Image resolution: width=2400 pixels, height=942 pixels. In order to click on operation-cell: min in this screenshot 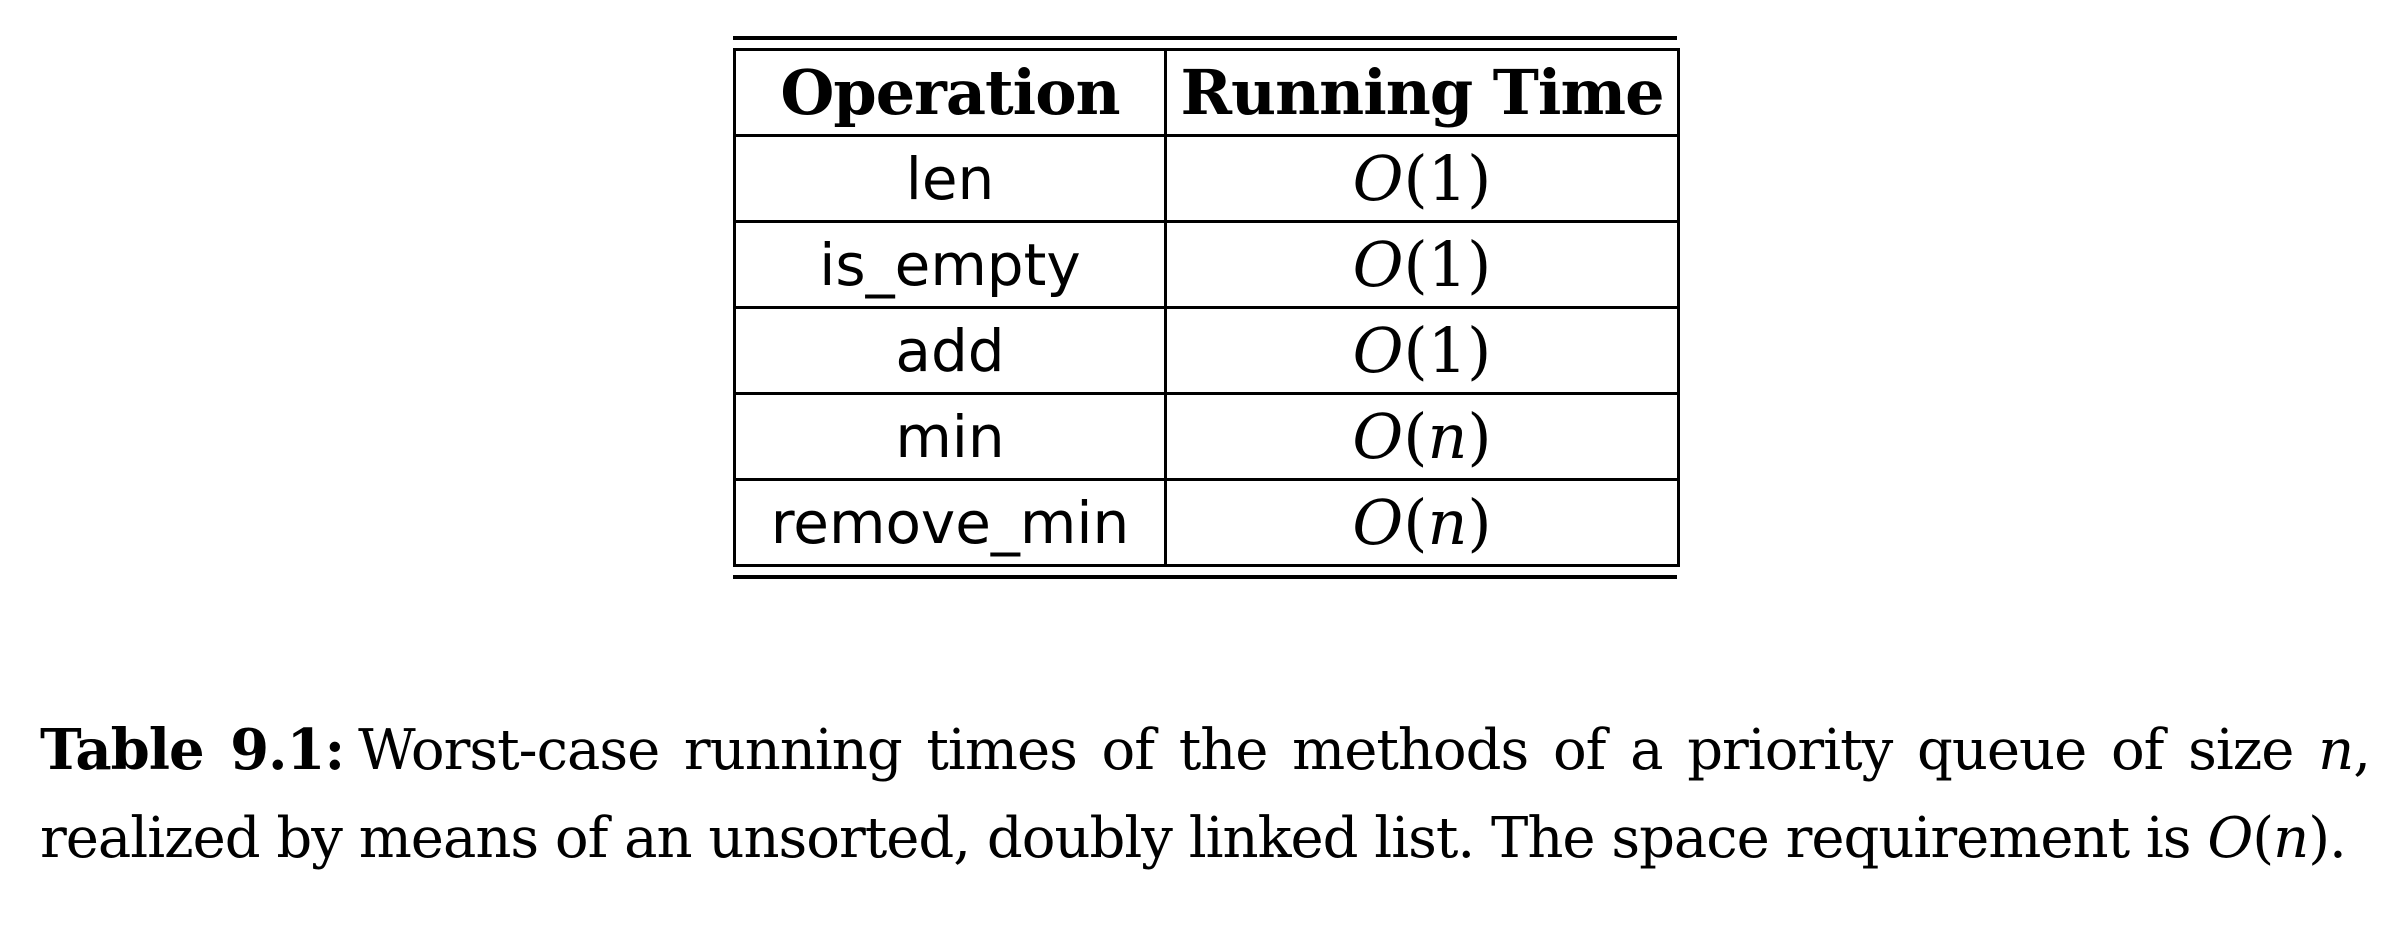, I will do `click(950, 436)`.